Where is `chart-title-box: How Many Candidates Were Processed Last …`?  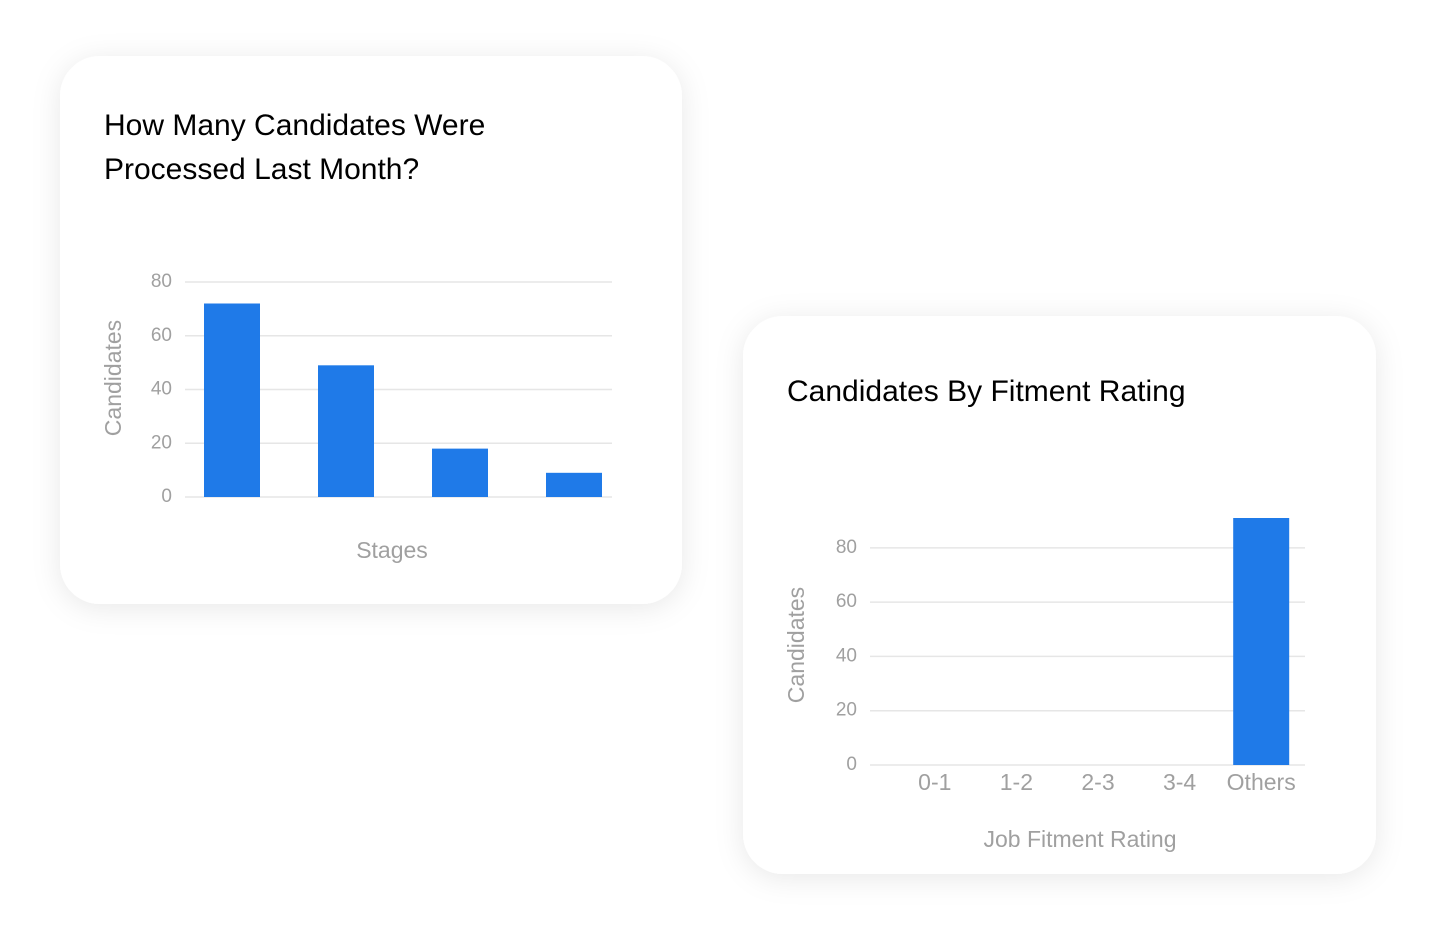 chart-title-box: How Many Candidates Were Processed Last … is located at coordinates (295, 147).